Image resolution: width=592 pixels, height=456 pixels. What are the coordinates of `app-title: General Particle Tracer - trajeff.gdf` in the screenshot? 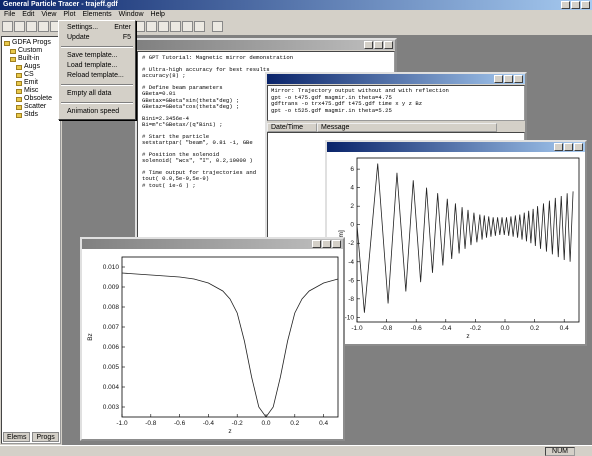 It's located at (60, 4).